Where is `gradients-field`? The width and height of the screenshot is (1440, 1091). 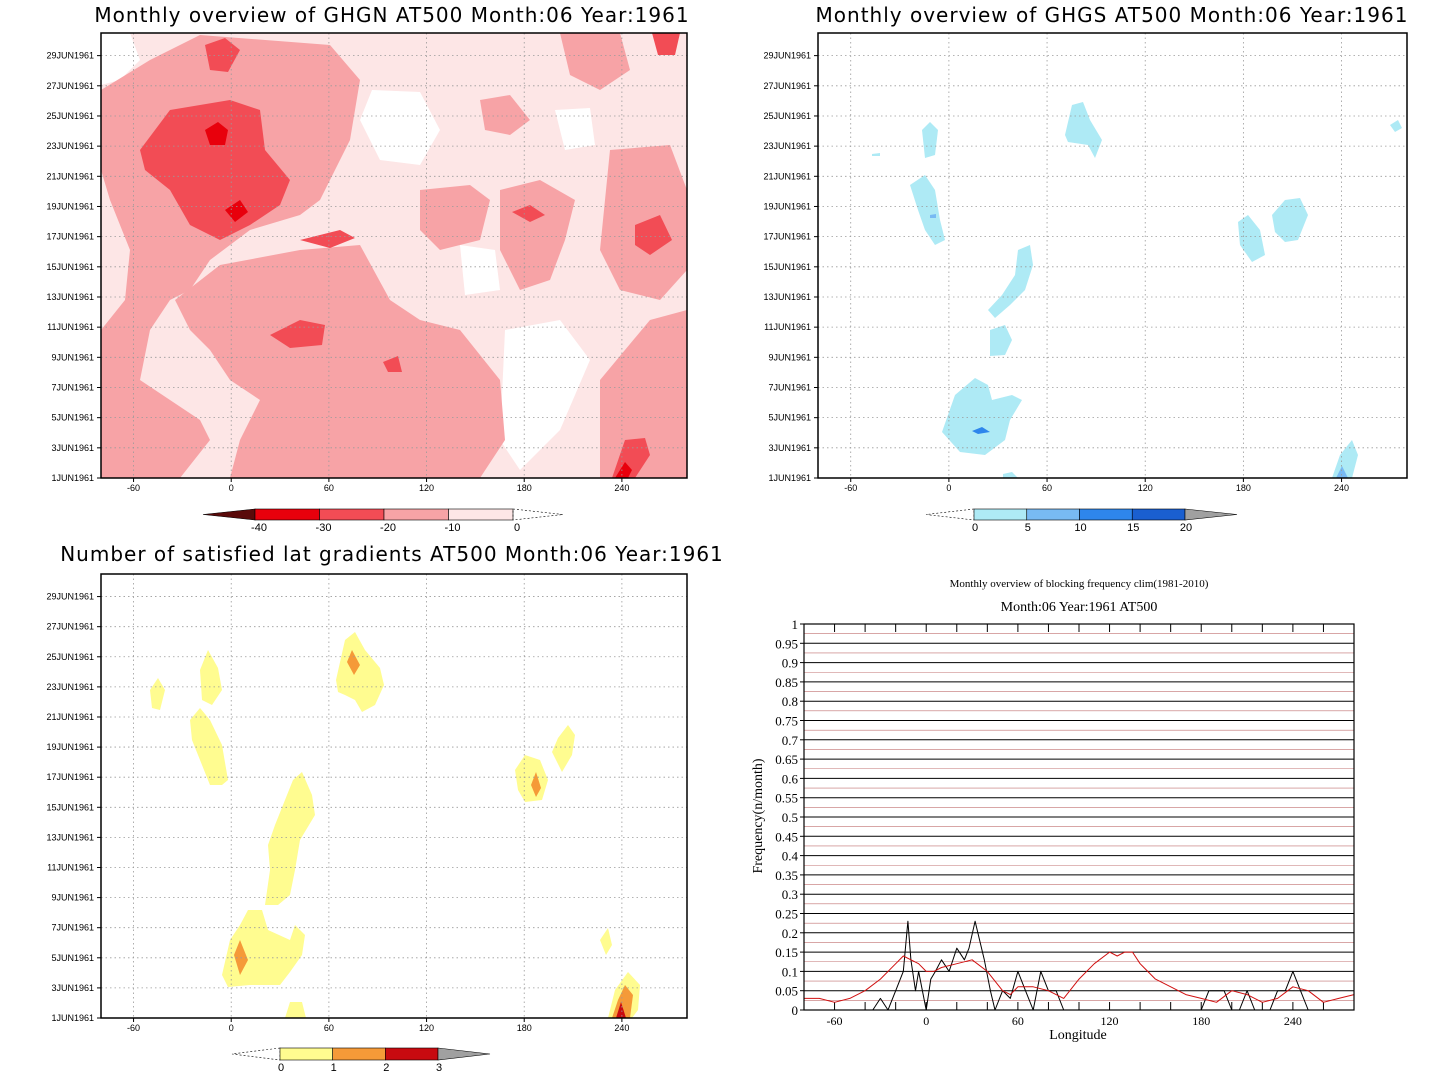
gradients-field is located at coordinates (395, 825).